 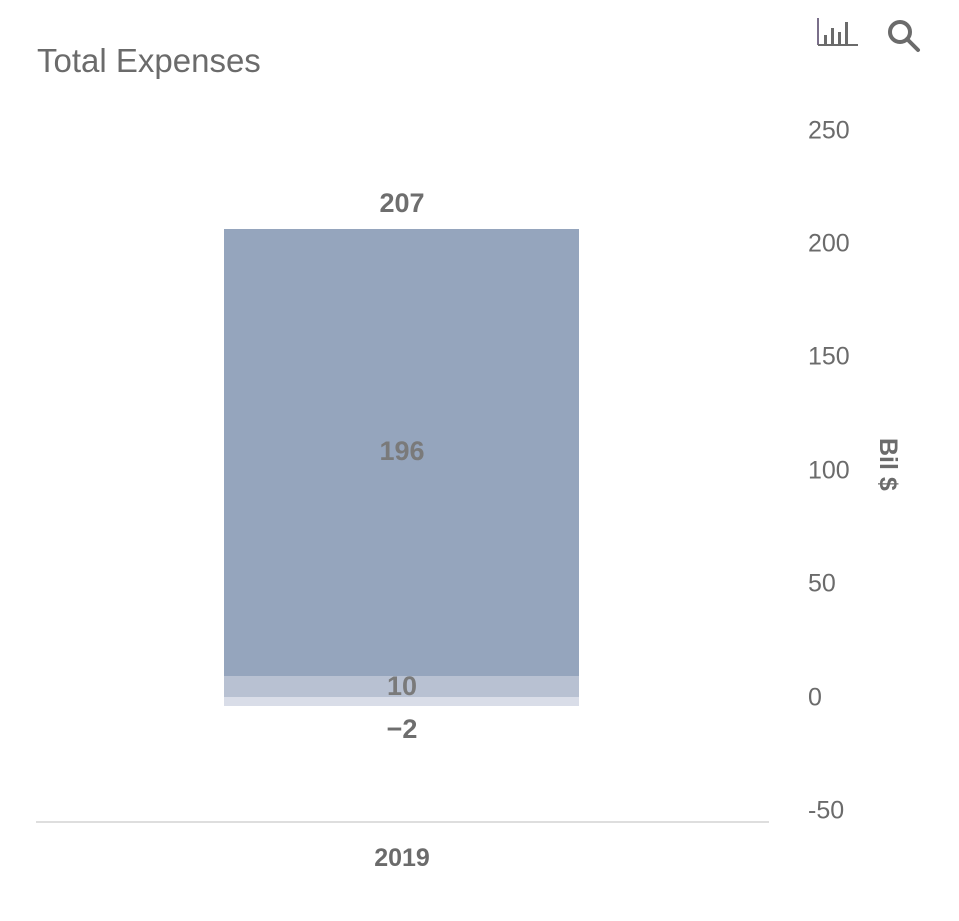 I want to click on x-tick: 2019, so click(x=402, y=858).